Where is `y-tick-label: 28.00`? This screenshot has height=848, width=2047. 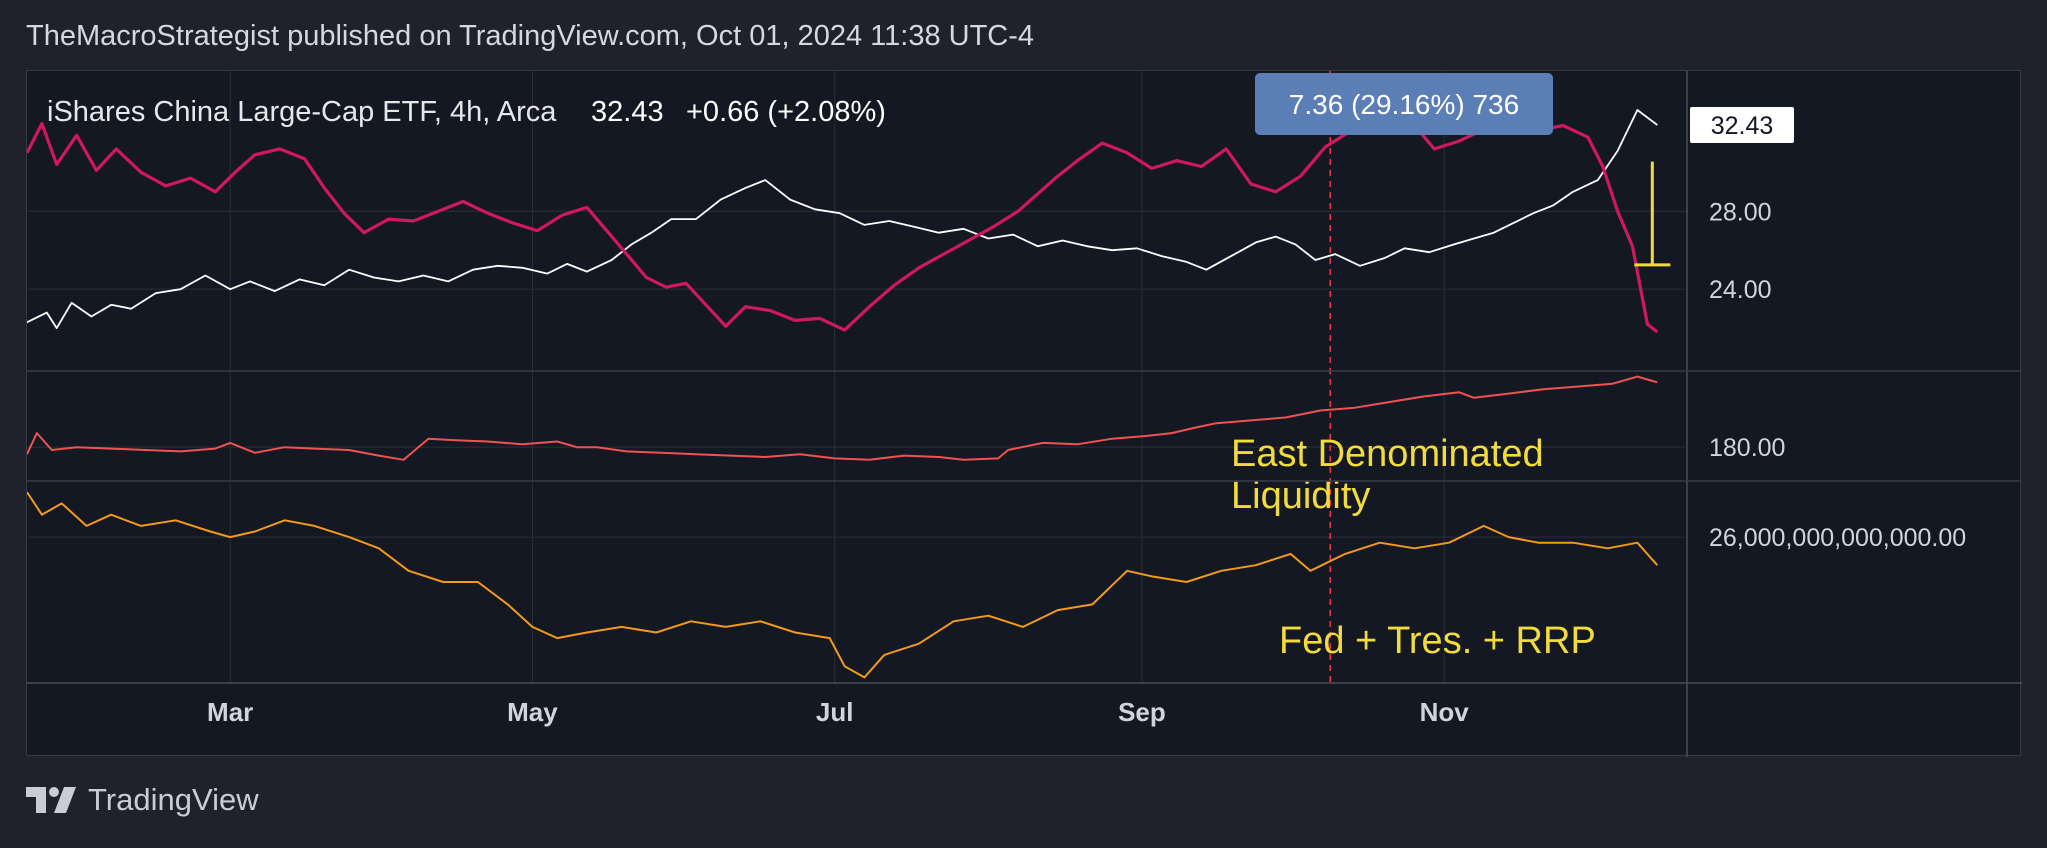 y-tick-label: 28.00 is located at coordinates (1740, 212).